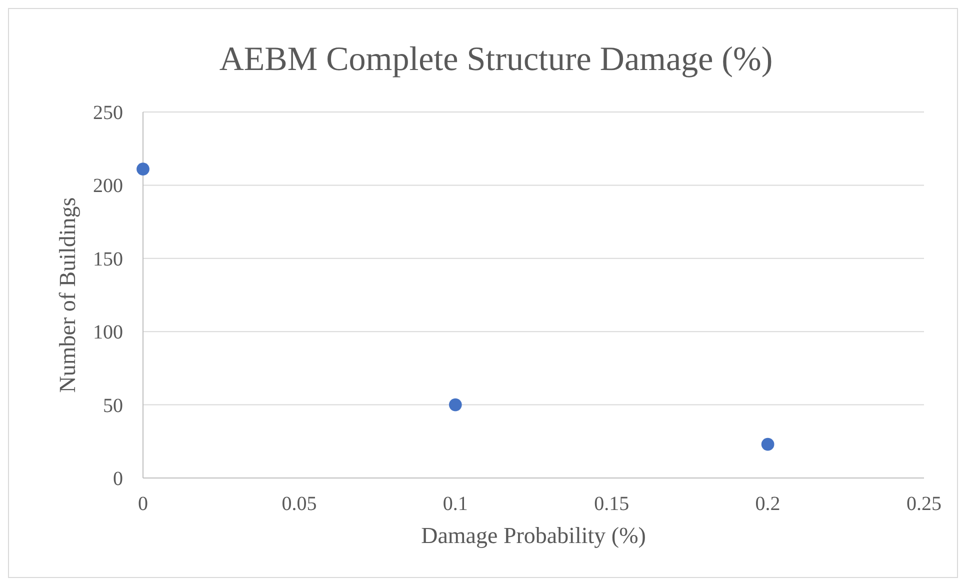 This screenshot has width=960, height=579. I want to click on x-tick-label: 0.2, so click(767, 504).